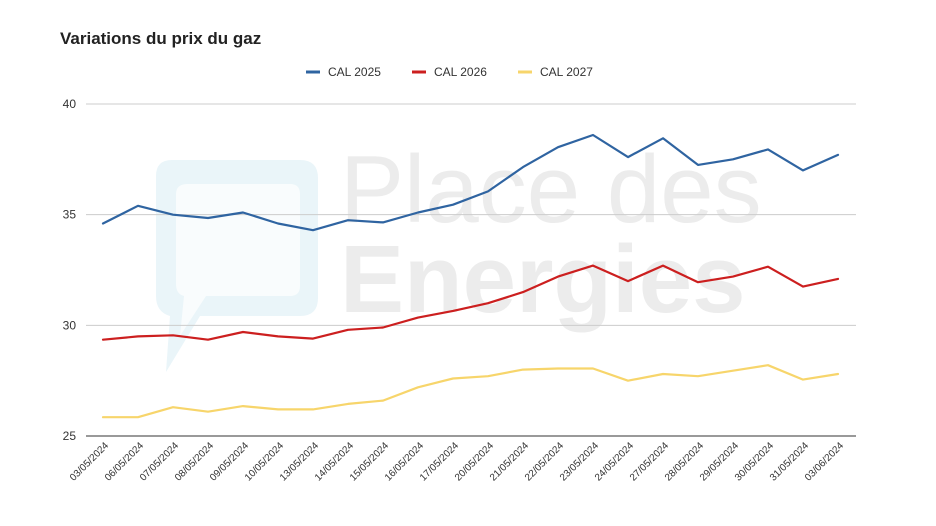 The height and width of the screenshot is (526, 936). Describe the element at coordinates (160, 38) in the screenshot. I see `chart-title: Variations du prix du gaz` at that location.